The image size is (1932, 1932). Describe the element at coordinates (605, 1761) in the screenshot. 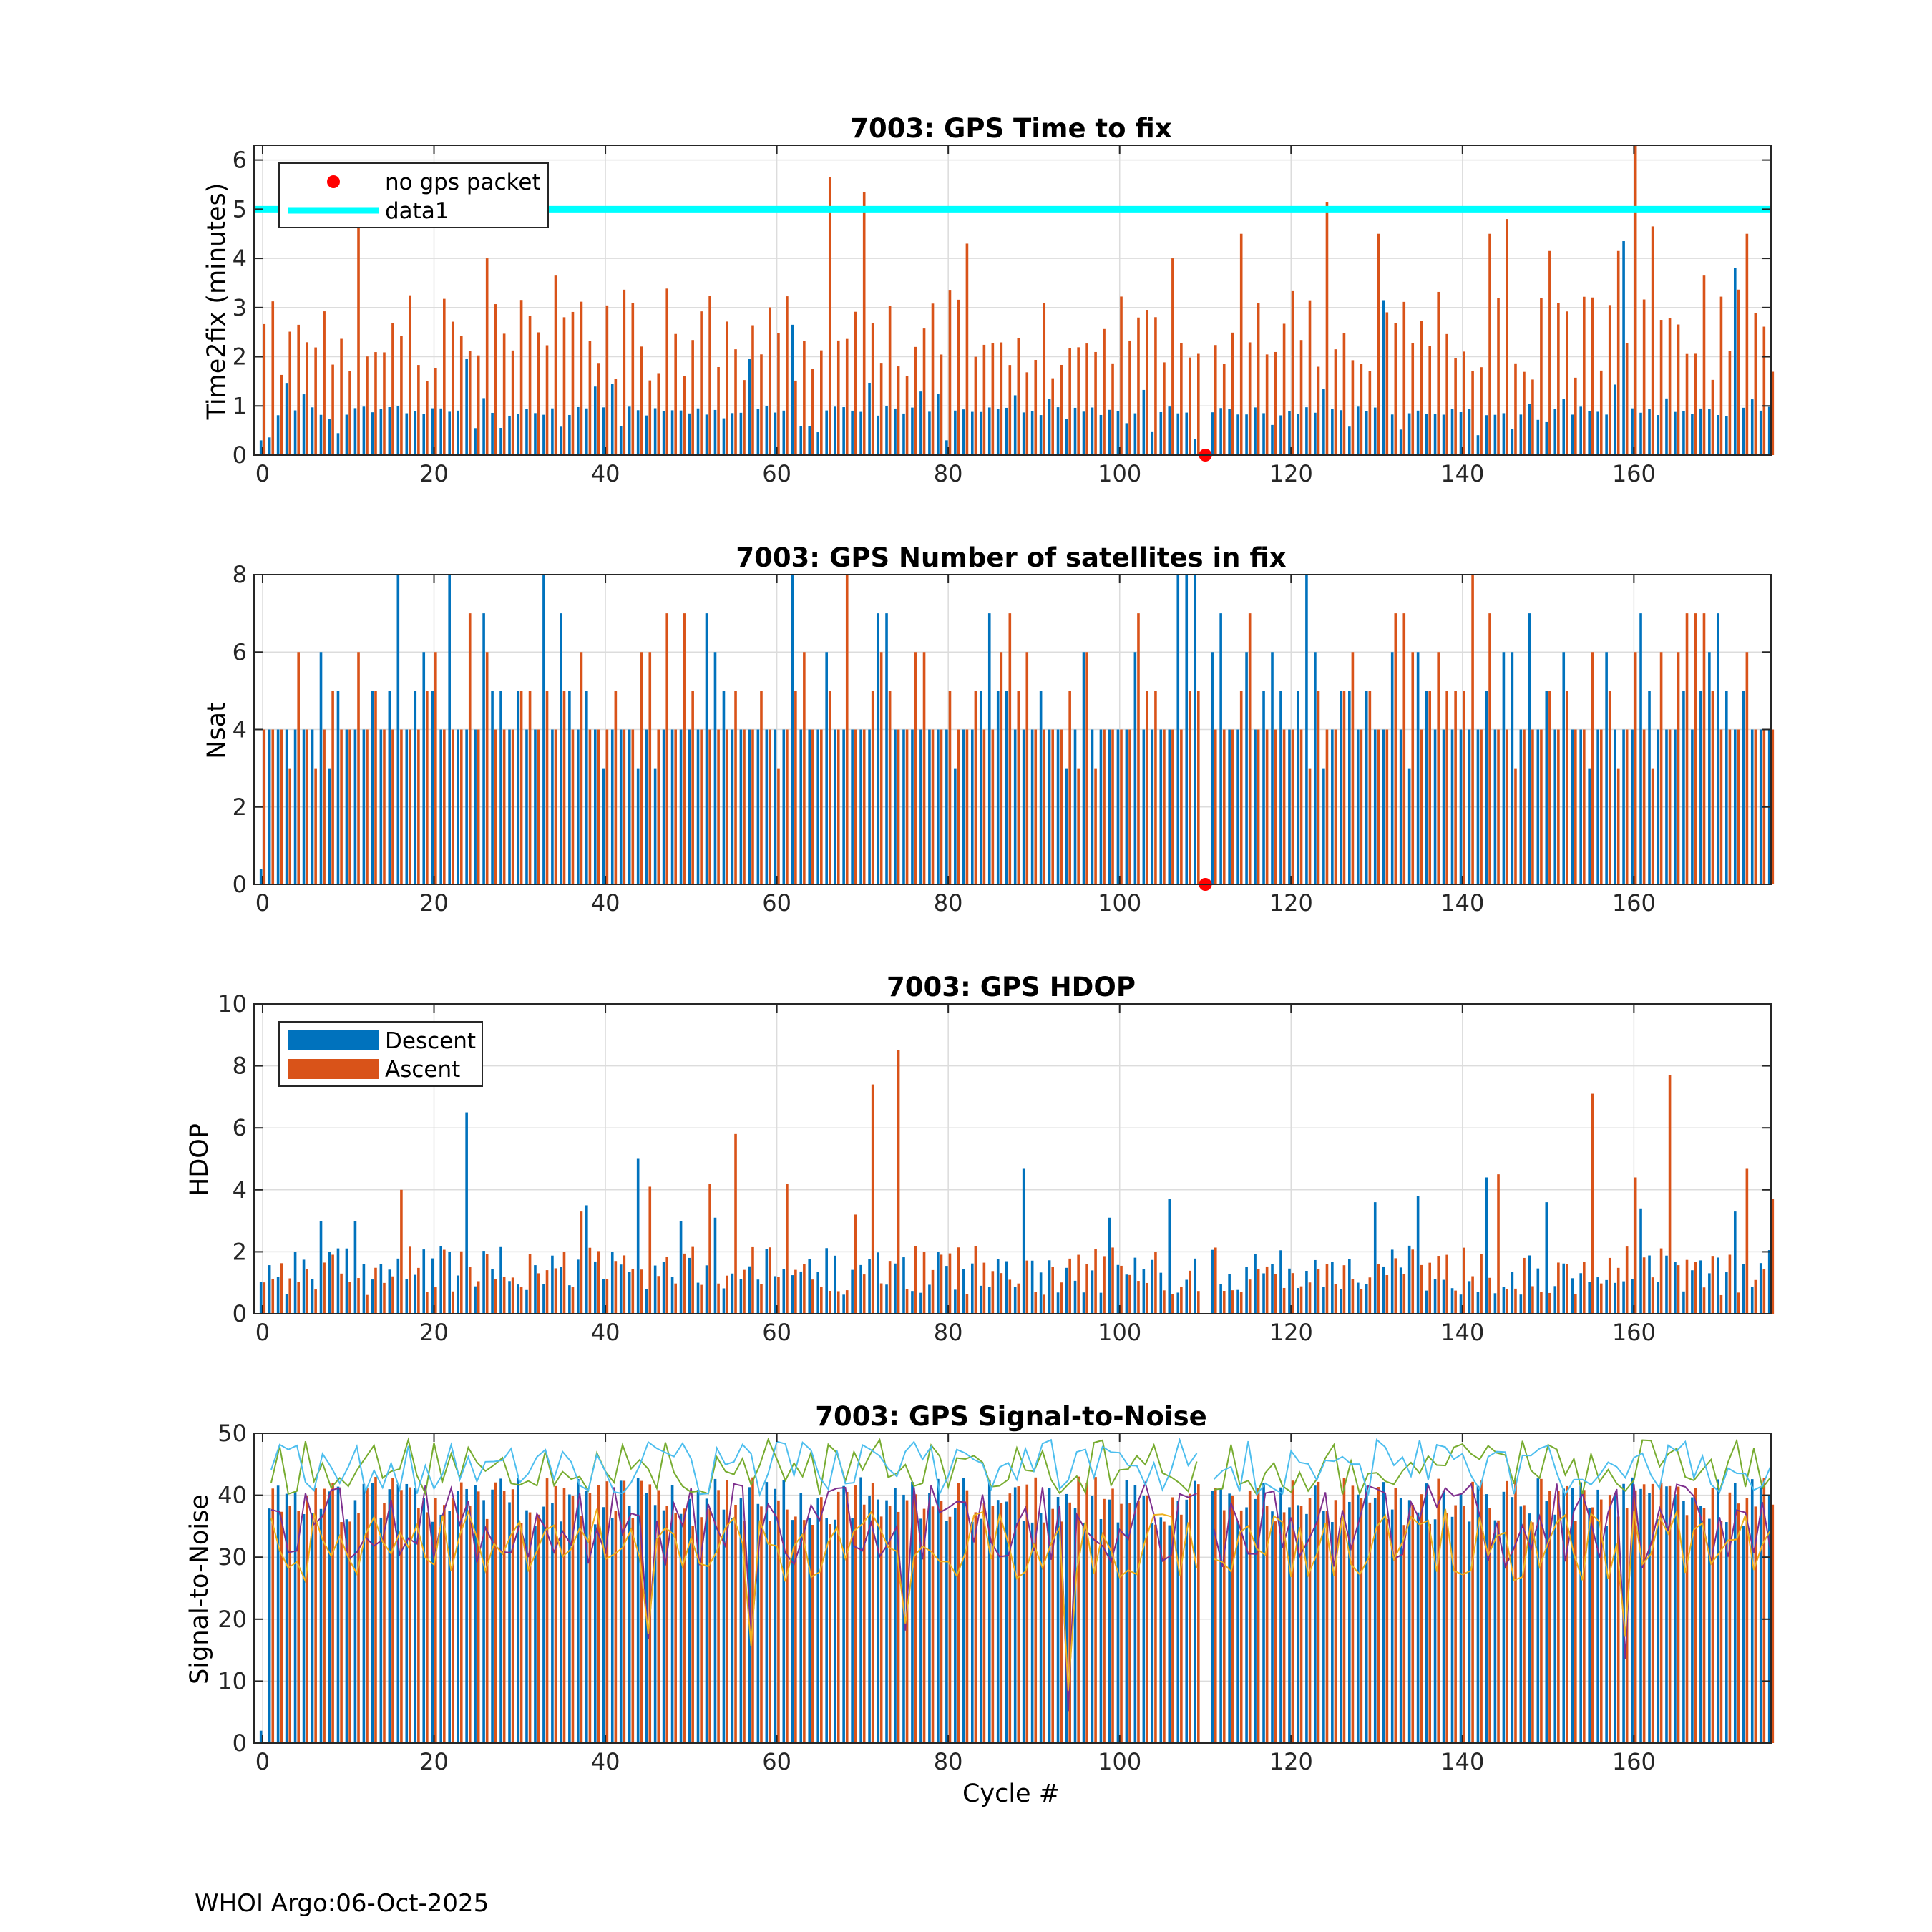

I see `x-tick-label: 40` at that location.